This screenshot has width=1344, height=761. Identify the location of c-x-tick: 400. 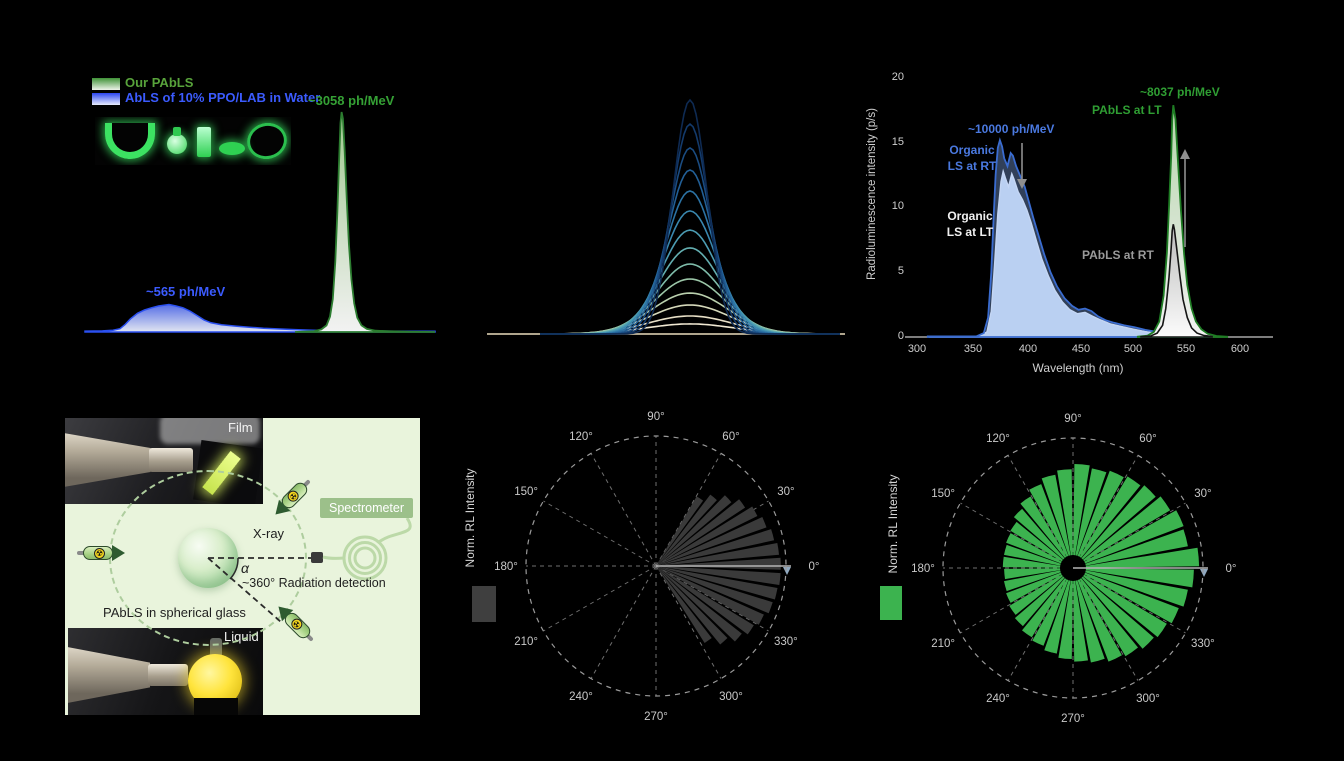
(1028, 349).